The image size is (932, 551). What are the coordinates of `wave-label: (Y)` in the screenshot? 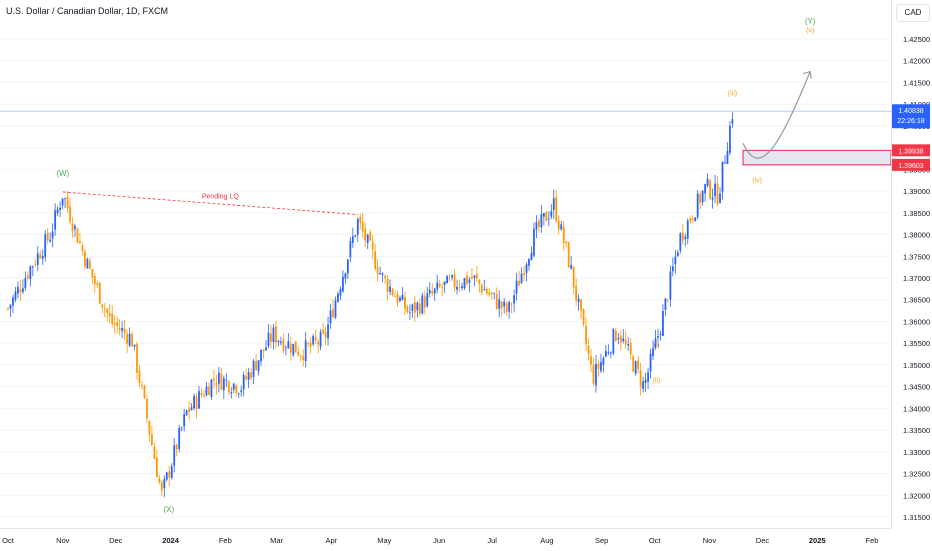 It's located at (810, 21).